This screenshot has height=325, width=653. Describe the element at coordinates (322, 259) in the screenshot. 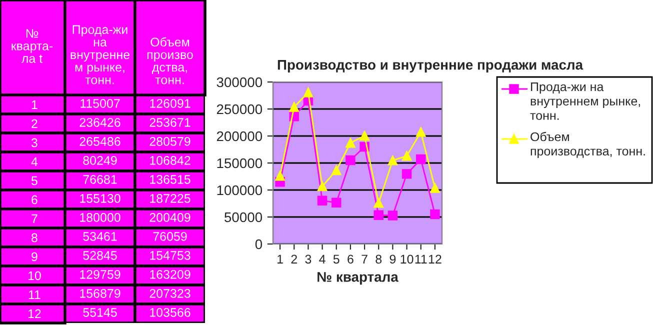

I see `x-tick-label: 4` at that location.